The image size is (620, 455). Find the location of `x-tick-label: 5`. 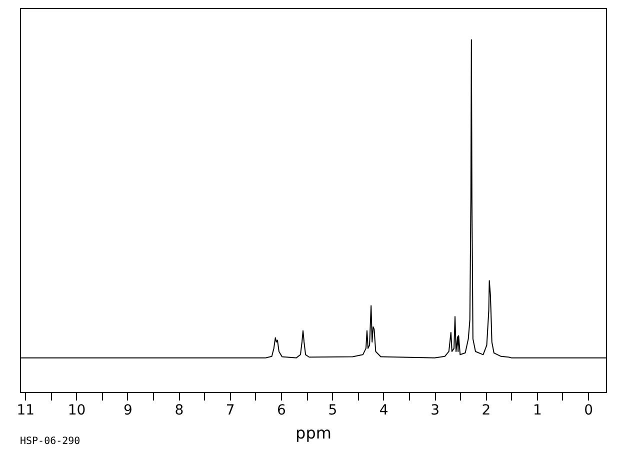

x-tick-label: 5 is located at coordinates (333, 410).